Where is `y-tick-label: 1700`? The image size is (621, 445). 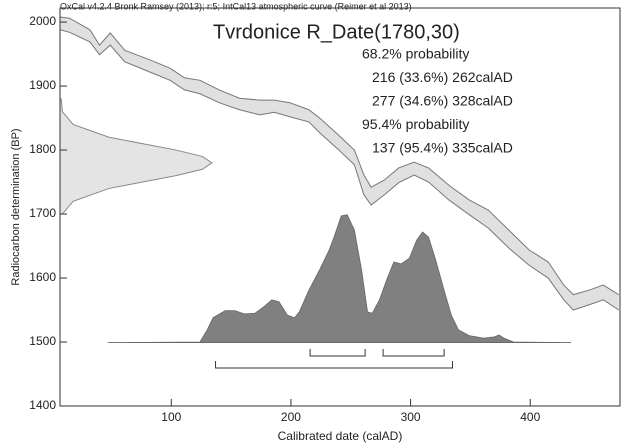 y-tick-label: 1700 is located at coordinates (42, 213).